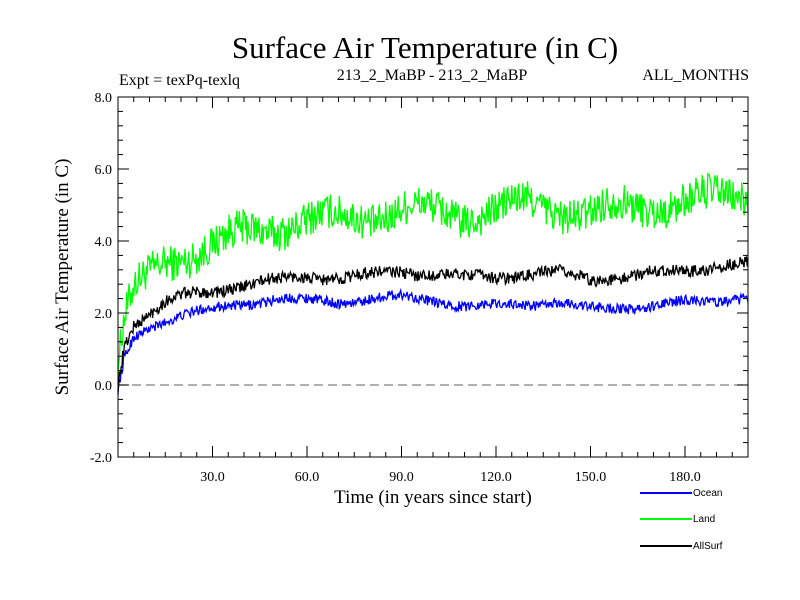 This screenshot has width=800, height=600. What do you see at coordinates (707, 493) in the screenshot?
I see `legend-label-ocean: Ocean` at bounding box center [707, 493].